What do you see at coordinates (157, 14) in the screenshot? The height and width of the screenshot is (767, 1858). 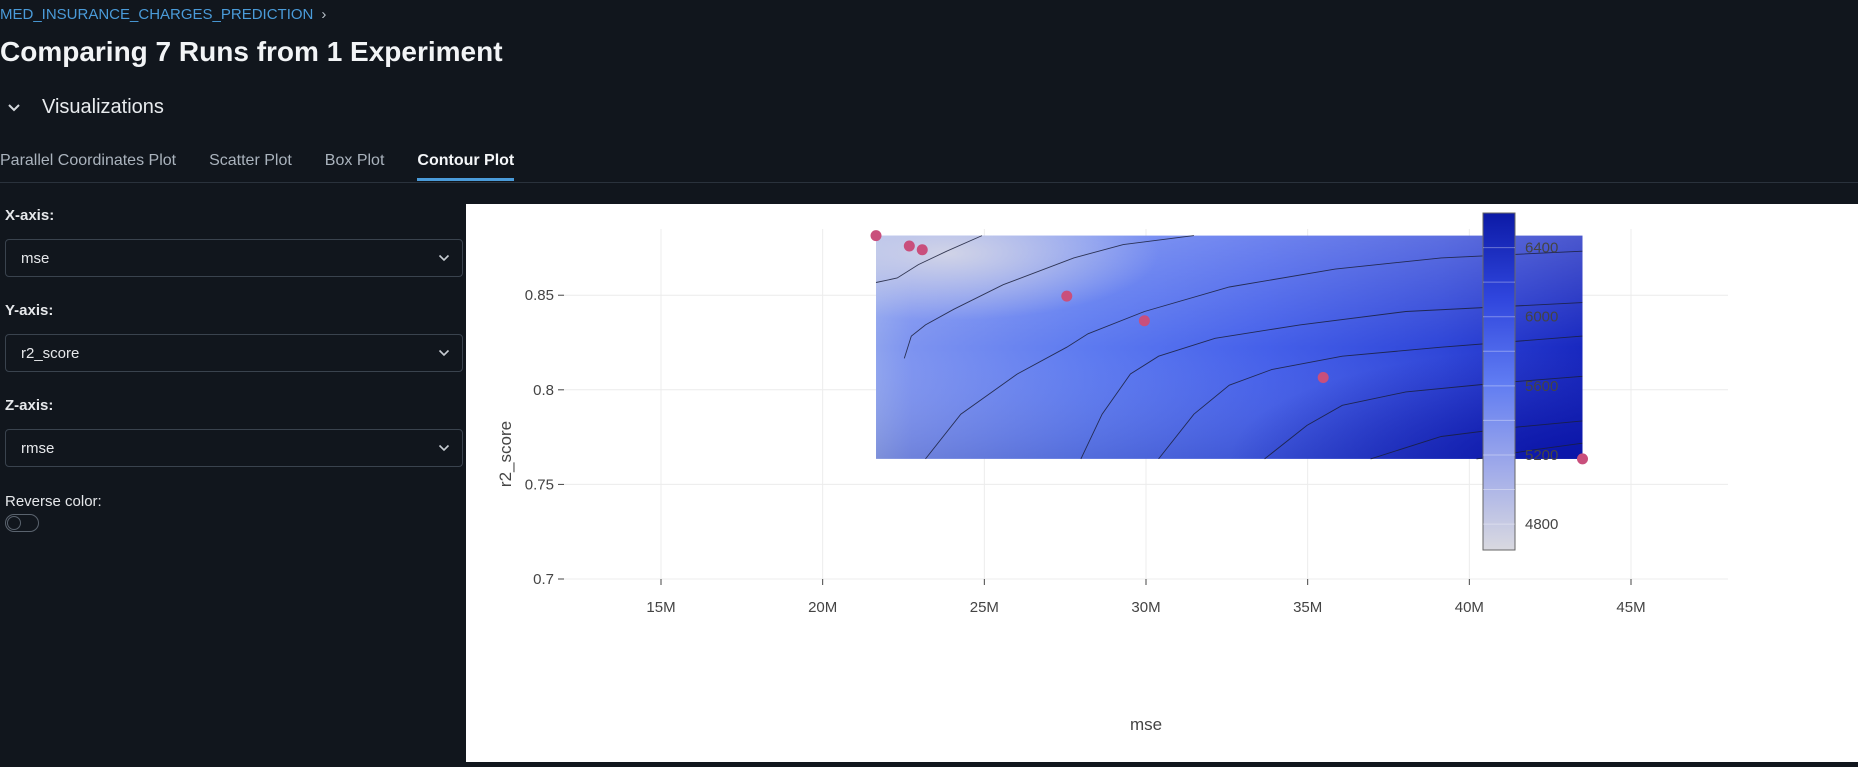 I see `breadcrumb-experiment-link: MED_INSURANCE_CHARGES_PREDICTION` at bounding box center [157, 14].